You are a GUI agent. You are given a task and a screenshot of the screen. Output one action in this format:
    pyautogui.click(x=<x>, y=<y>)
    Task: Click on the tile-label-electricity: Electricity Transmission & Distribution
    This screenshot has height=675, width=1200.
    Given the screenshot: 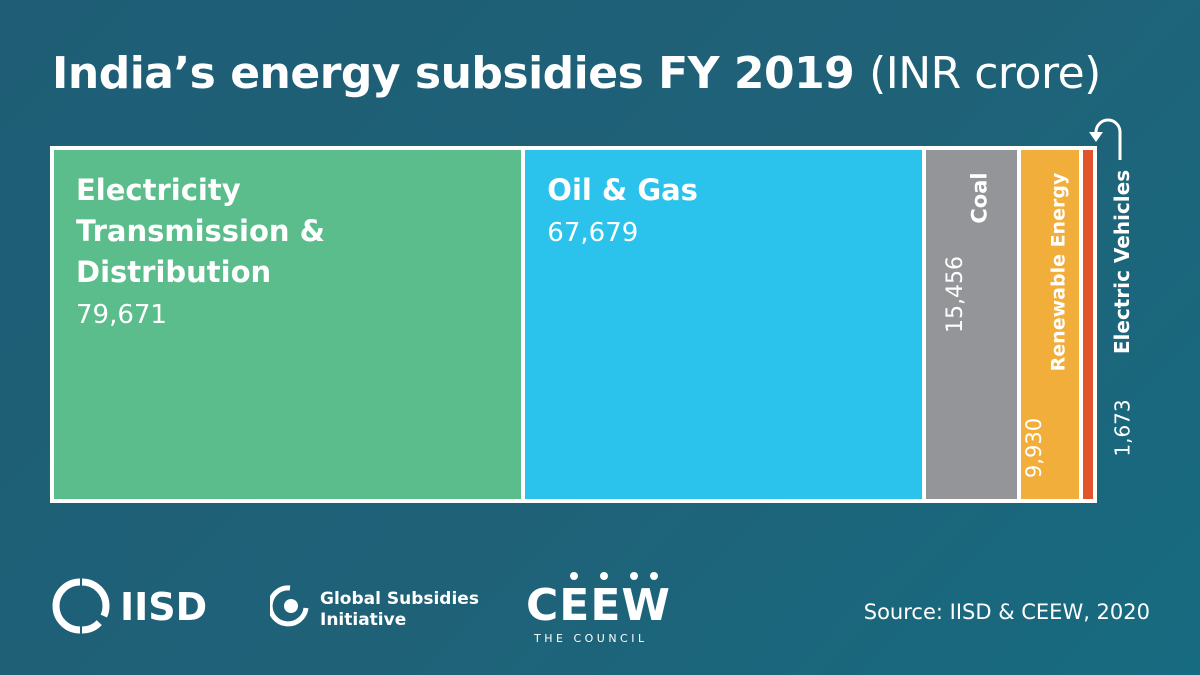 What is the action you would take?
    pyautogui.click(x=200, y=231)
    